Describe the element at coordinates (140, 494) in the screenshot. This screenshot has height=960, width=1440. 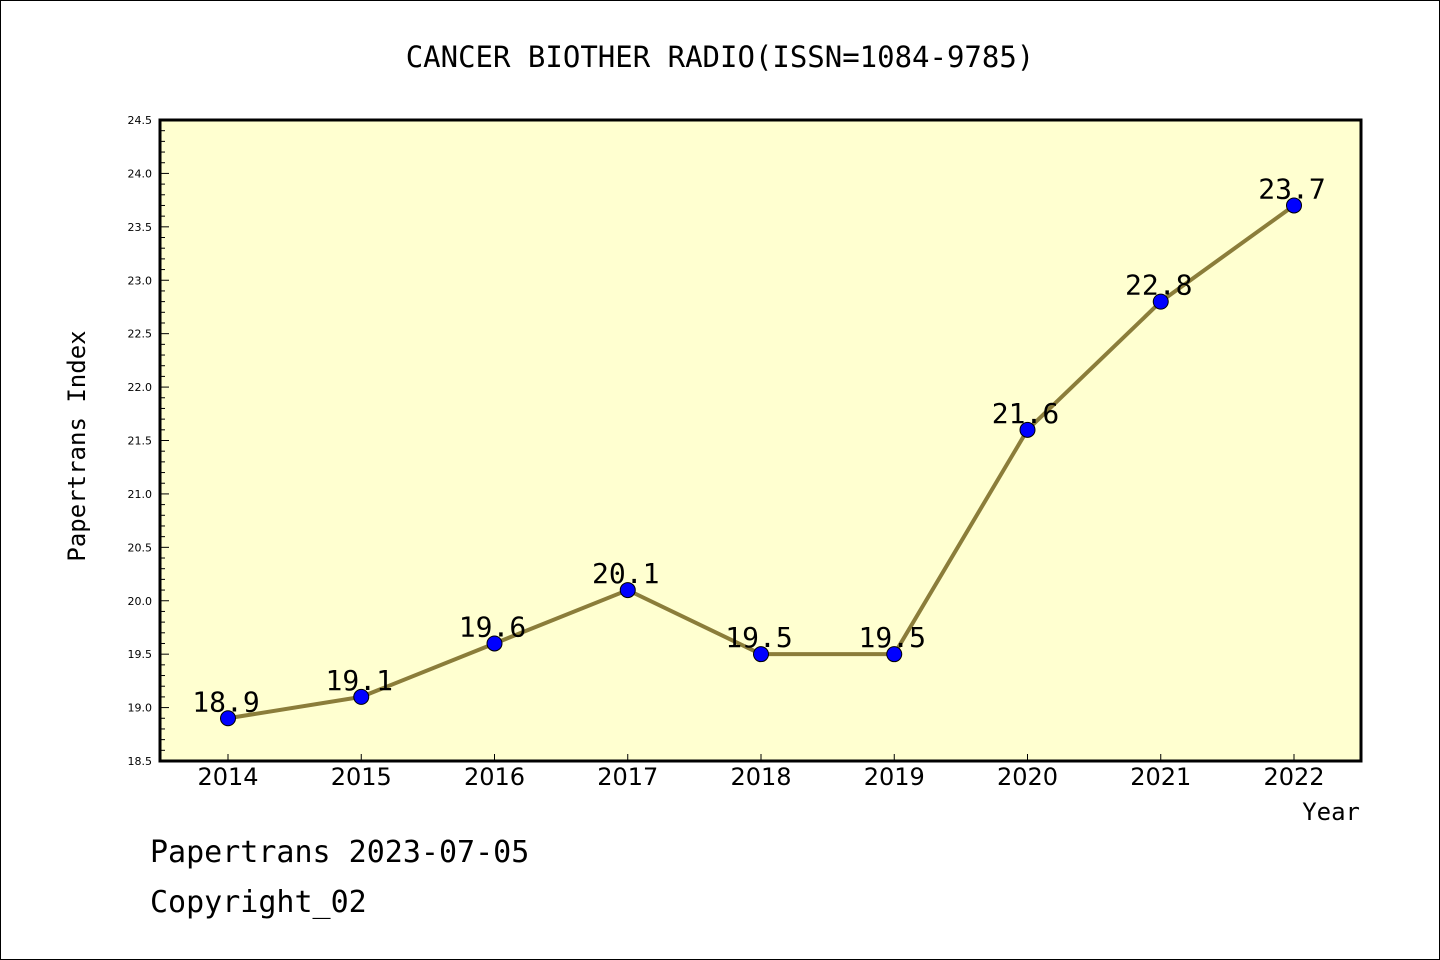
I see `y-tick-label: 21.0` at that location.